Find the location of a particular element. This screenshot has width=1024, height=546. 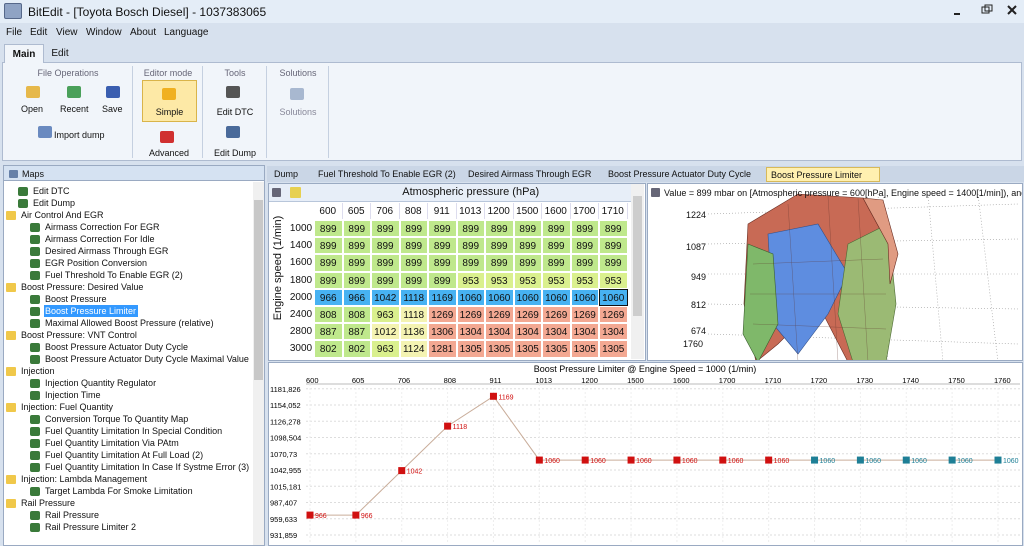

tree-item: Fuel Threshold To Enable EGR (2) is located at coordinates (114, 275).